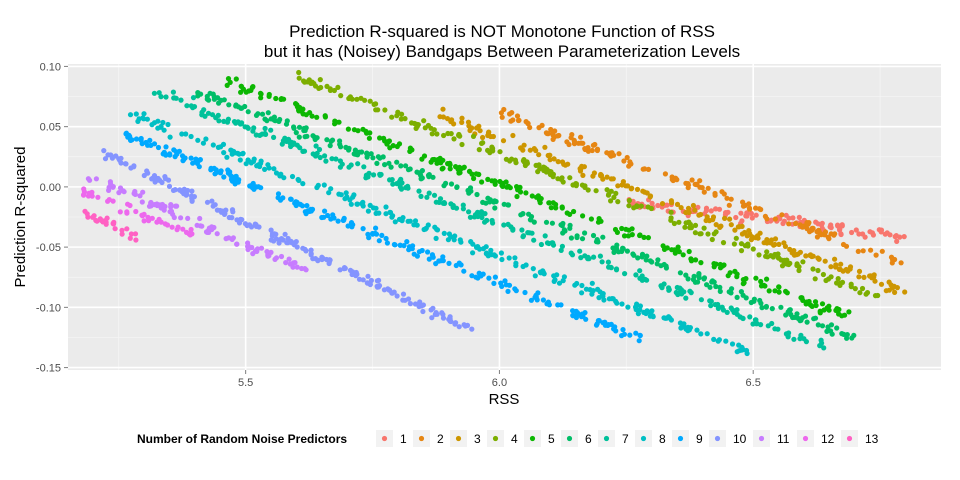 The image size is (960, 480). I want to click on legend-label-11: 11, so click(783, 439).